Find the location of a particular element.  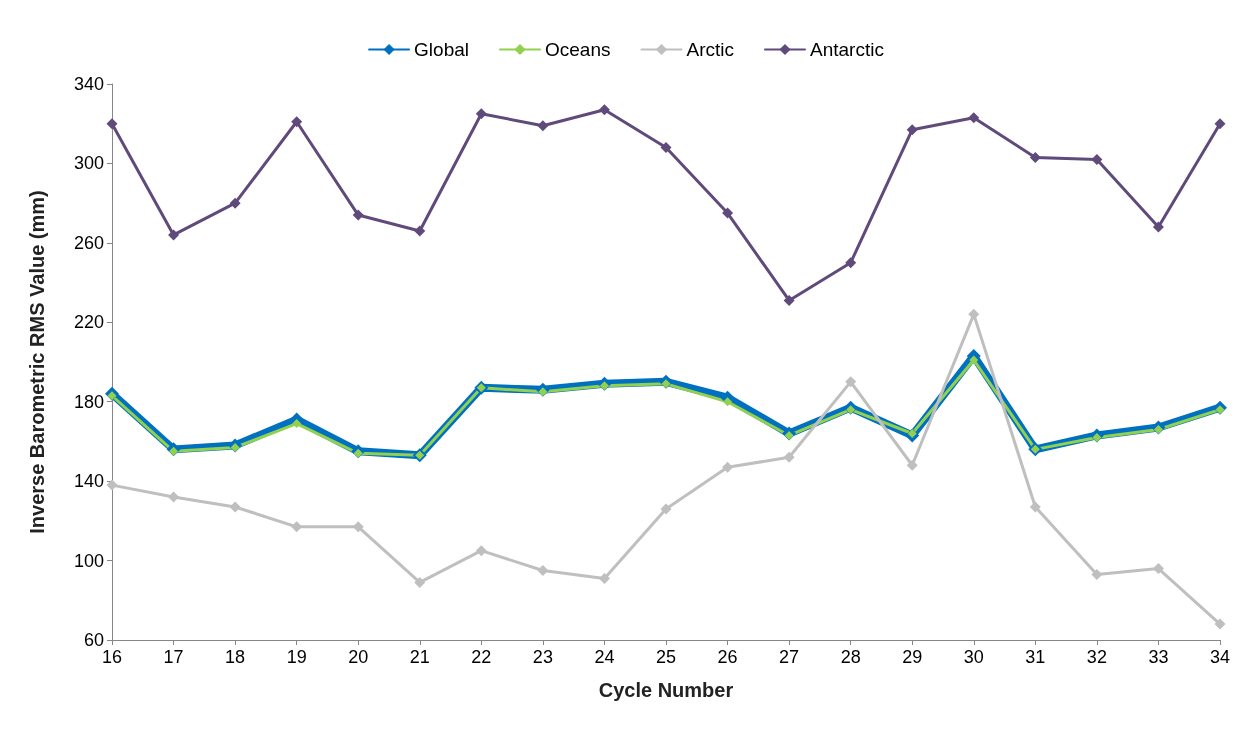

x-tick-label: 28 is located at coordinates (850, 657).